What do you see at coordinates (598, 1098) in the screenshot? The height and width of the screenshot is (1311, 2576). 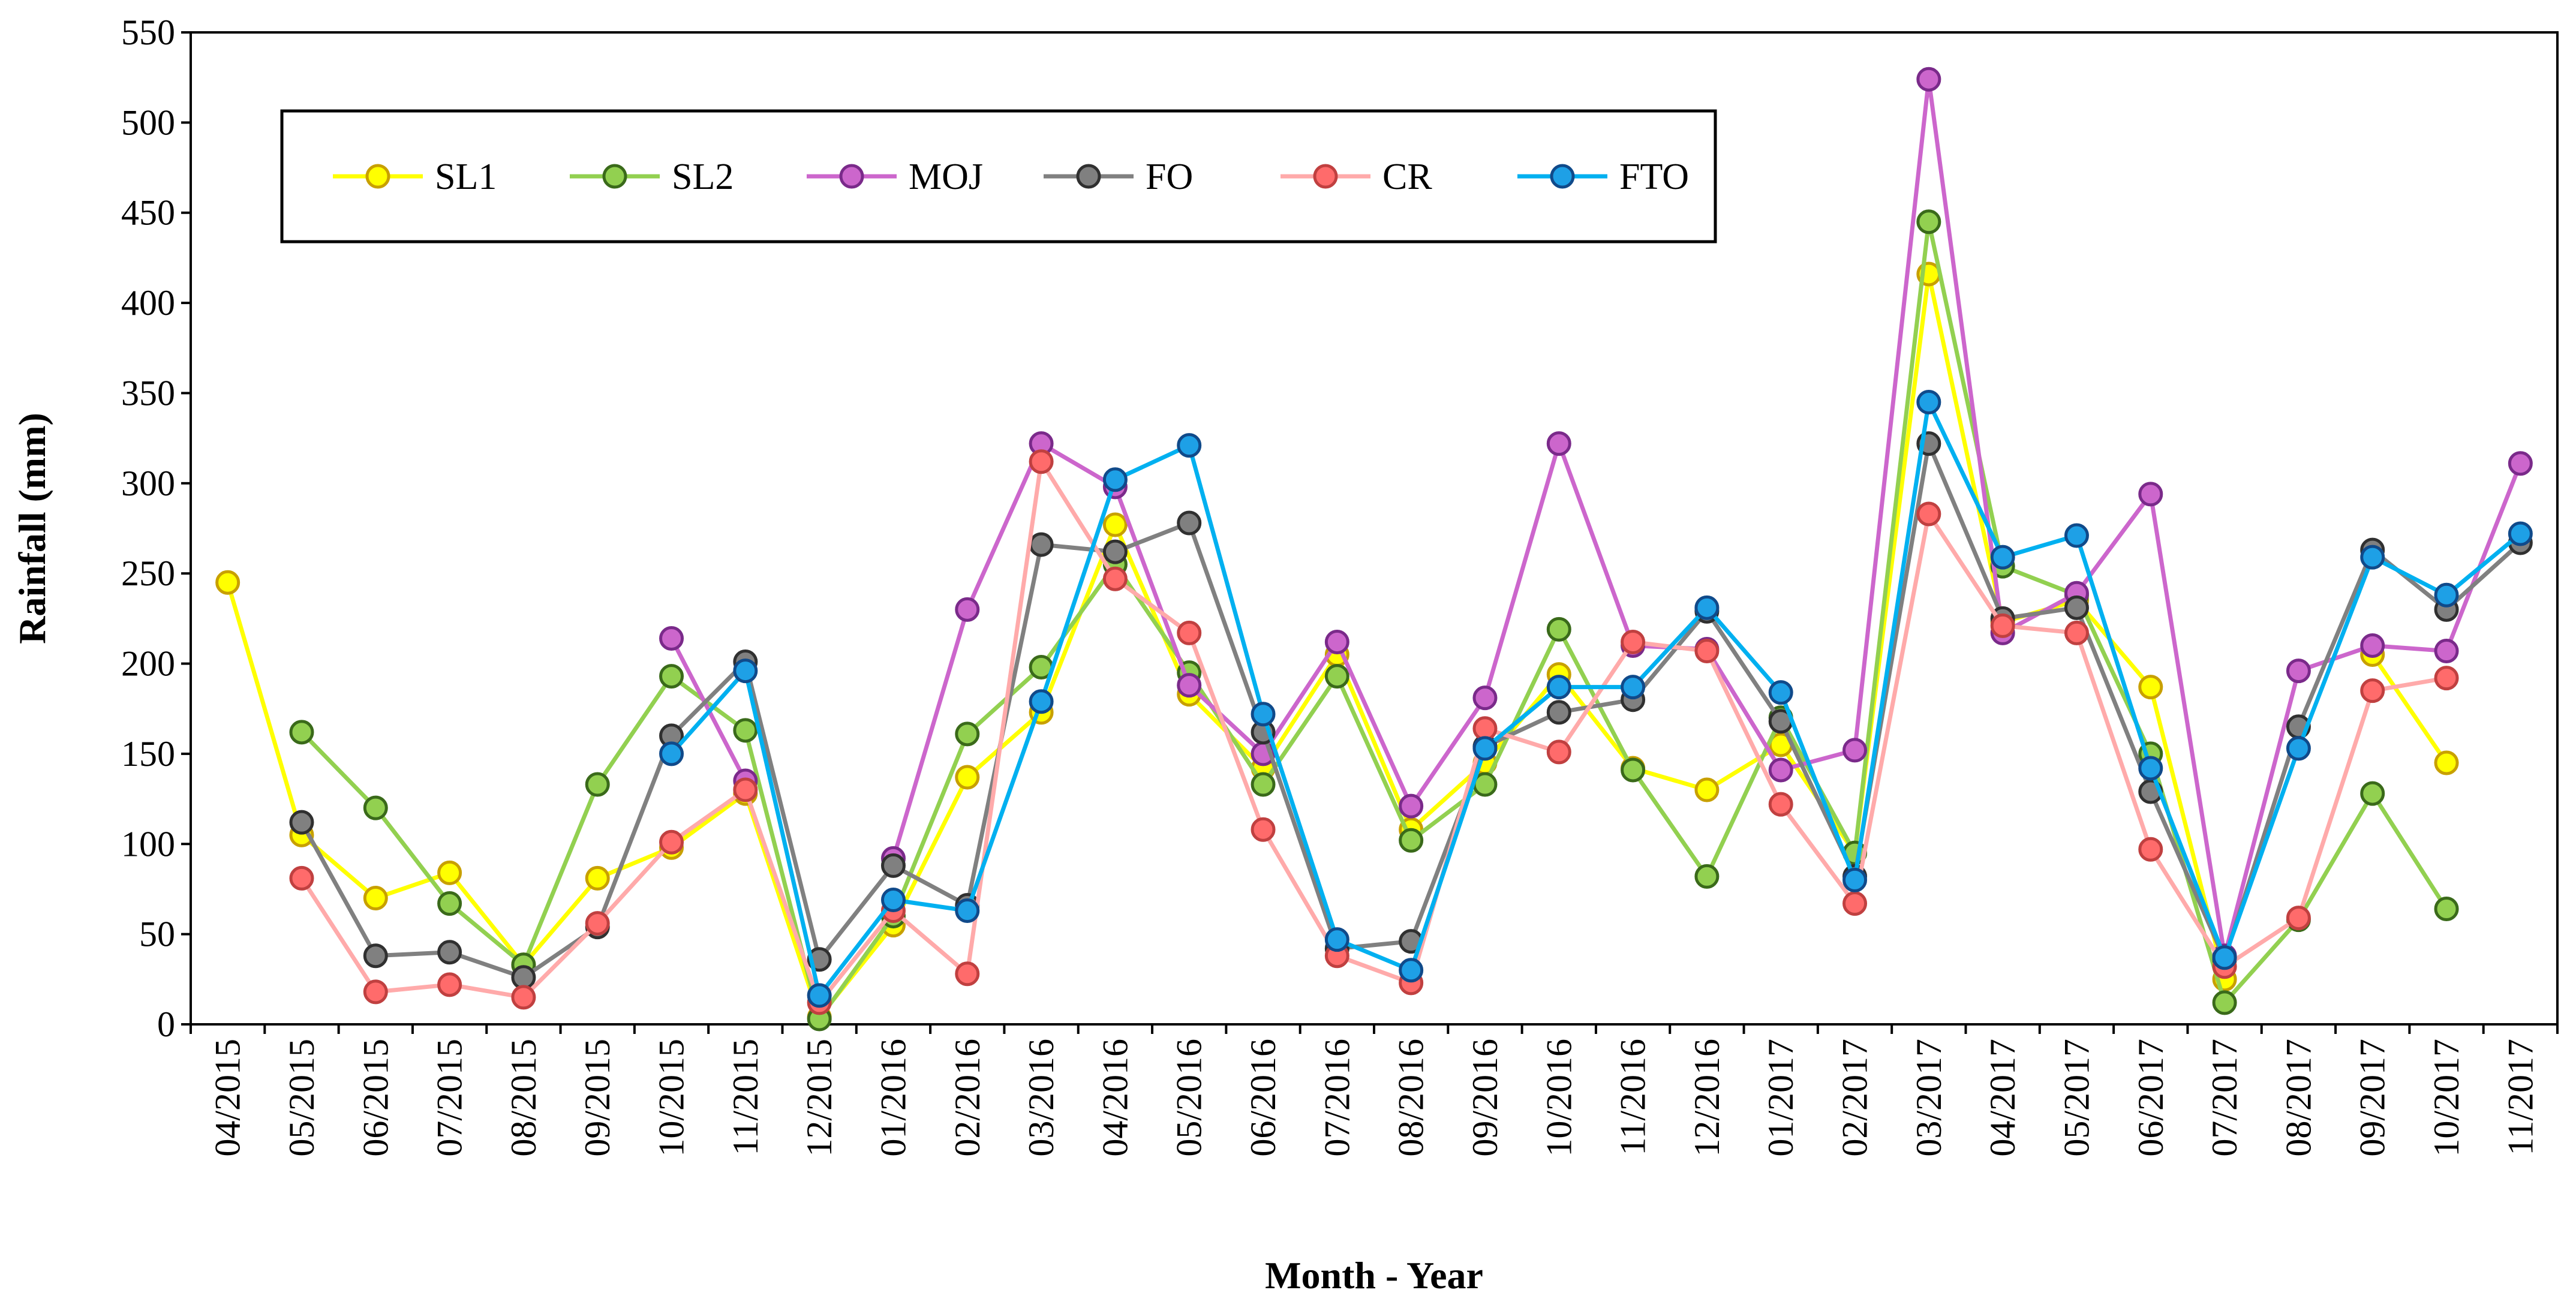 I see `x-tick-label: 09/2015` at bounding box center [598, 1098].